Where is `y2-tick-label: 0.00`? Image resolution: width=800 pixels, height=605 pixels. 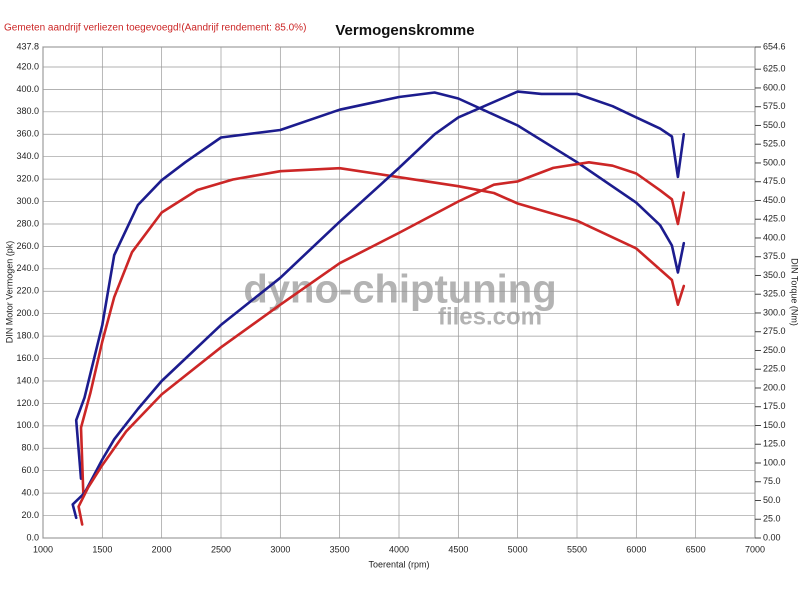
y2-tick-label: 0.00 is located at coordinates (772, 537).